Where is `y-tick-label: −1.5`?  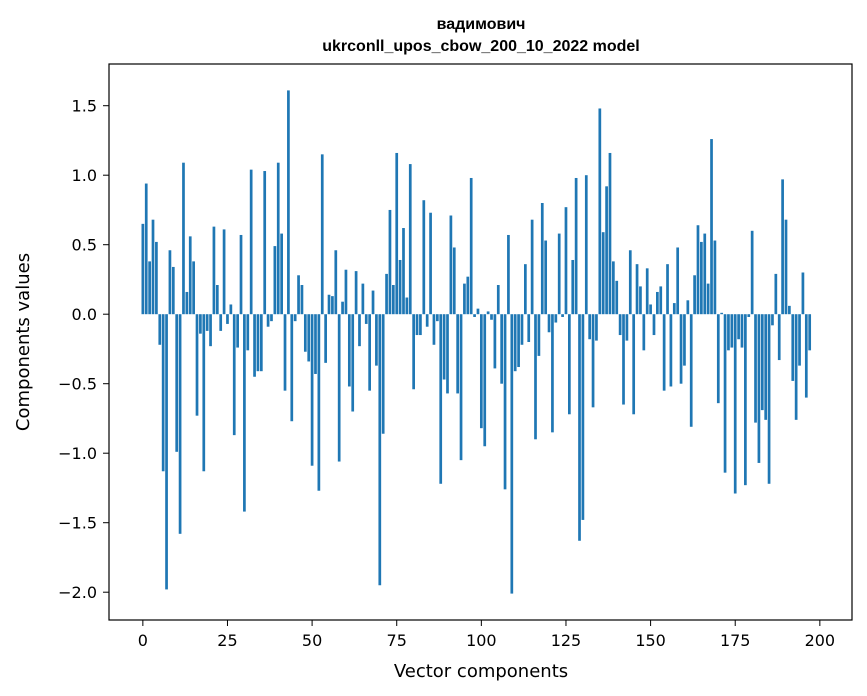
y-tick-label: −1.5 is located at coordinates (77, 523).